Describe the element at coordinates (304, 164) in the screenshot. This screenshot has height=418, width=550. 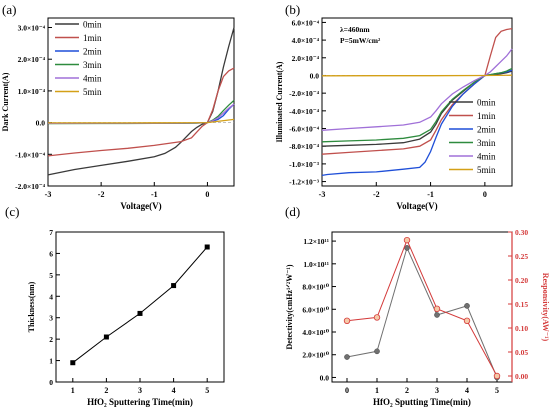
I see `y-tick-label: -1.0×10⁻³` at that location.